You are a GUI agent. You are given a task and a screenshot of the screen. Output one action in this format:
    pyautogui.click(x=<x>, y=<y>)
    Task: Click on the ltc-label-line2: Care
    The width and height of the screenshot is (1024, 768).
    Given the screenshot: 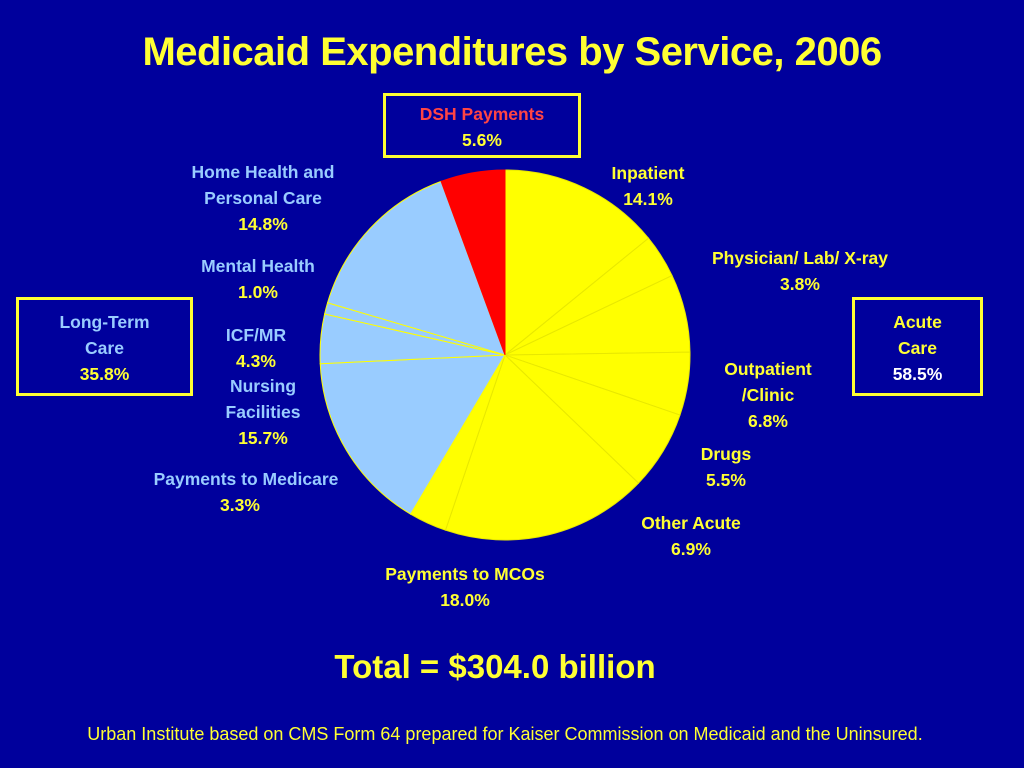 What is the action you would take?
    pyautogui.click(x=104, y=348)
    